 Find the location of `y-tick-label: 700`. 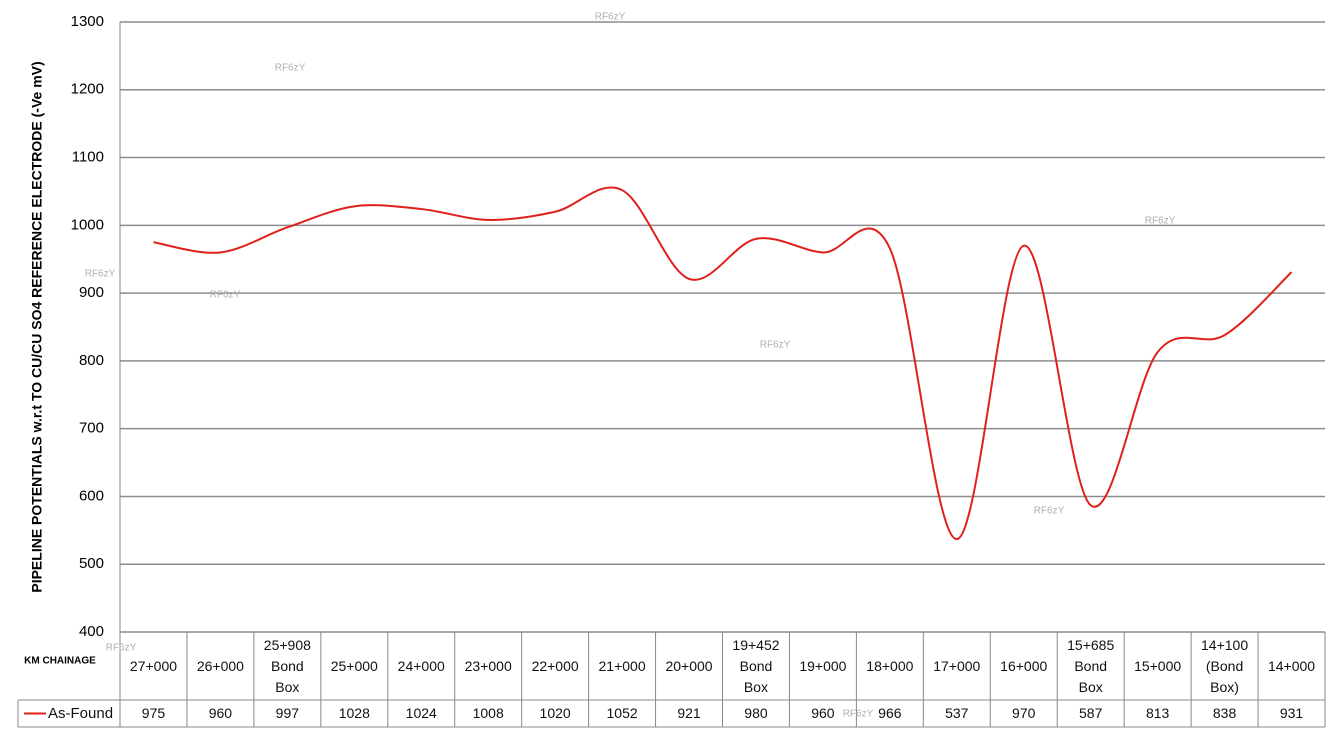

y-tick-label: 700 is located at coordinates (91, 428).